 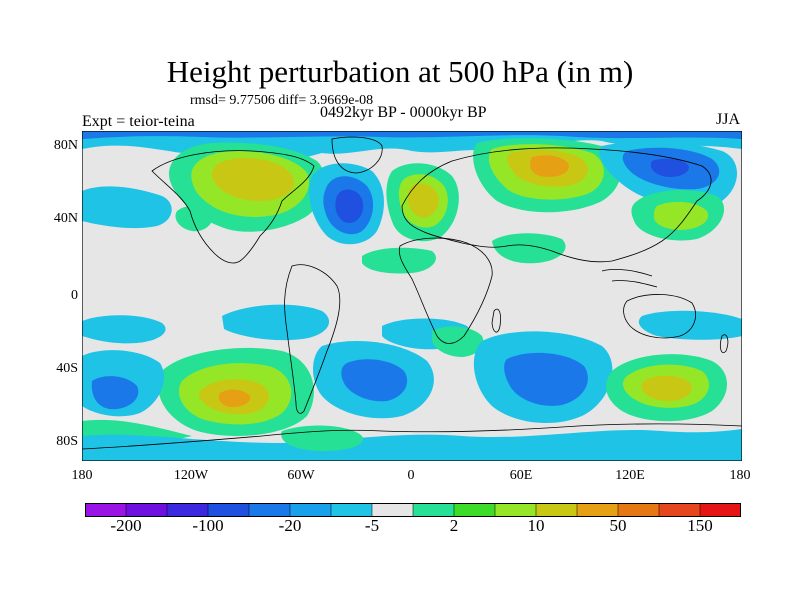 I want to click on colorbar-label: 10, so click(x=536, y=525).